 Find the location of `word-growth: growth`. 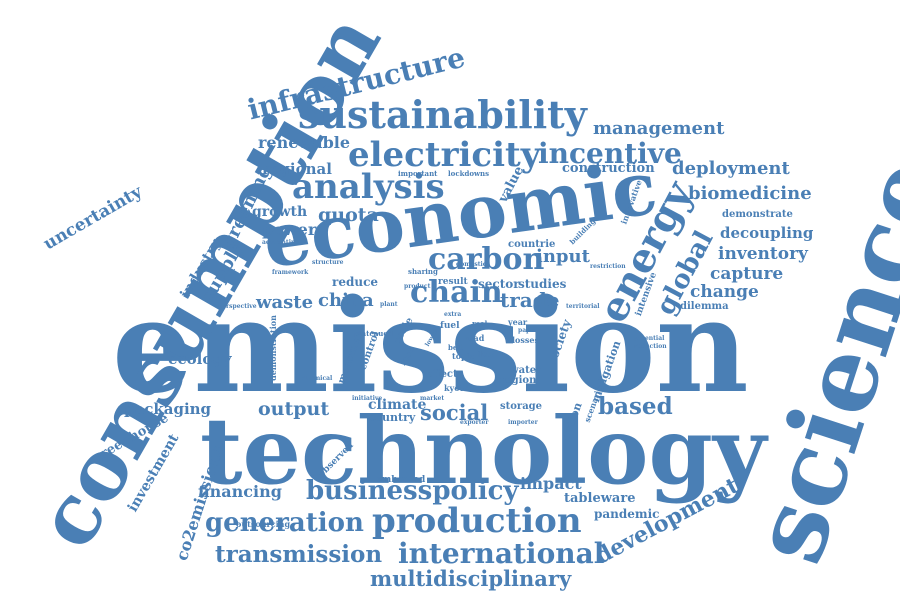

word-growth: growth is located at coordinates (280, 212).